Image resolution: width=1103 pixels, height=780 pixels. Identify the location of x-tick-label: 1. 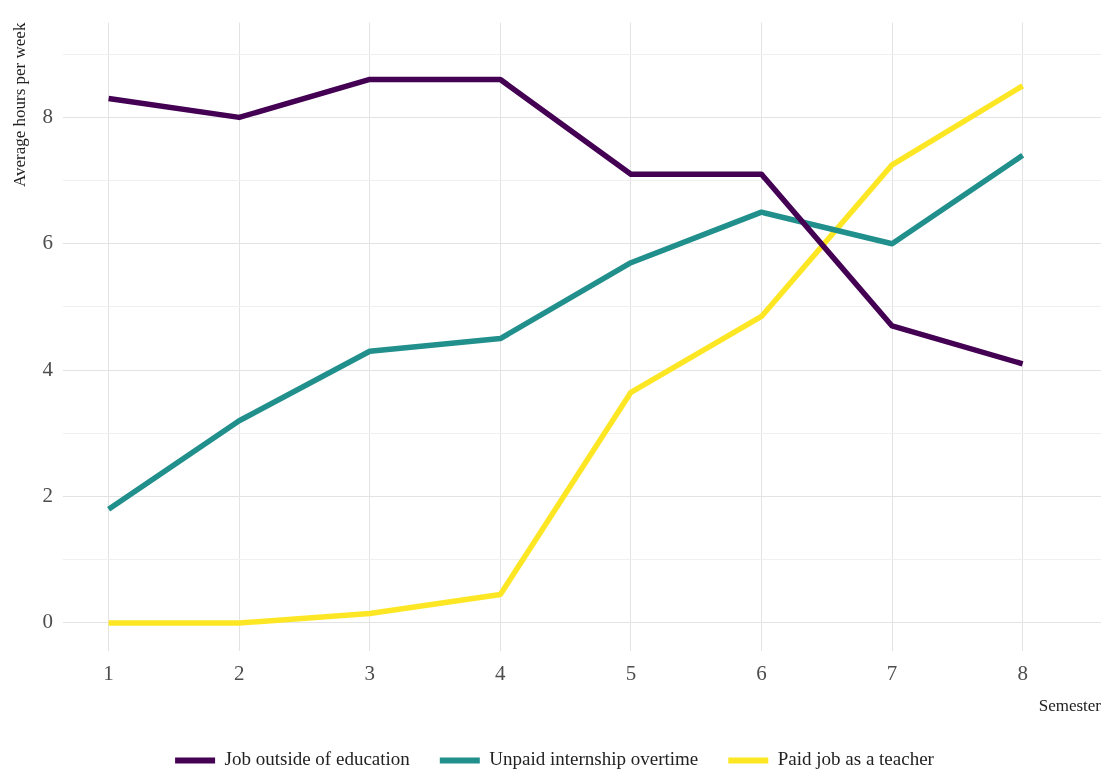
(108, 672).